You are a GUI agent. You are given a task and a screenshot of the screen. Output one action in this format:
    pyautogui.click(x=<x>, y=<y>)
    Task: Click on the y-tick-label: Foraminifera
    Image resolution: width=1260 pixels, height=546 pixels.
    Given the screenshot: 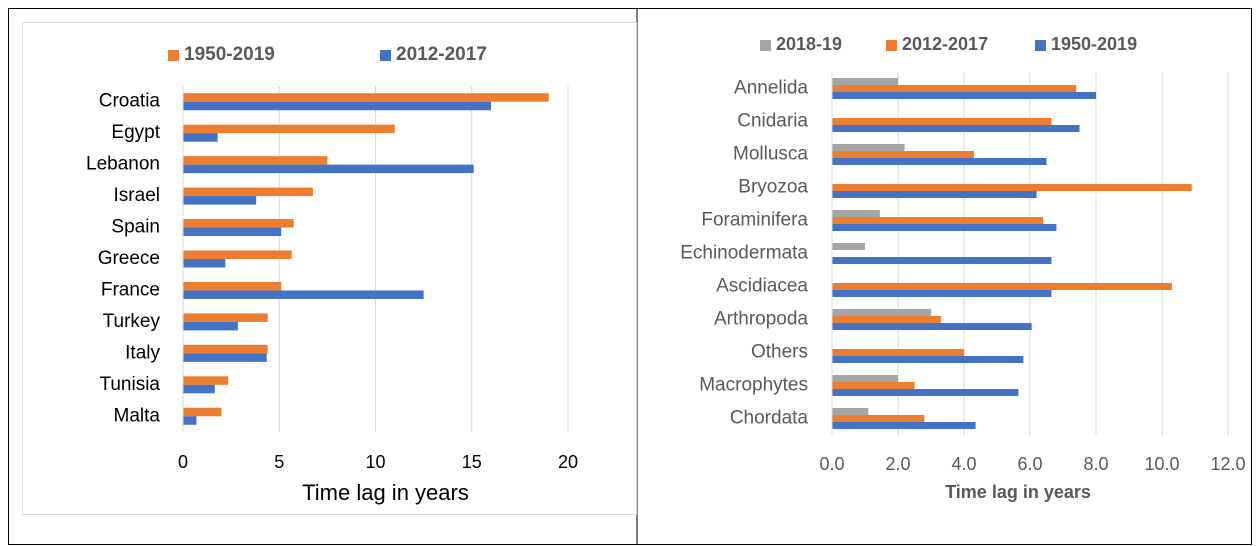 What is the action you would take?
    pyautogui.click(x=754, y=220)
    